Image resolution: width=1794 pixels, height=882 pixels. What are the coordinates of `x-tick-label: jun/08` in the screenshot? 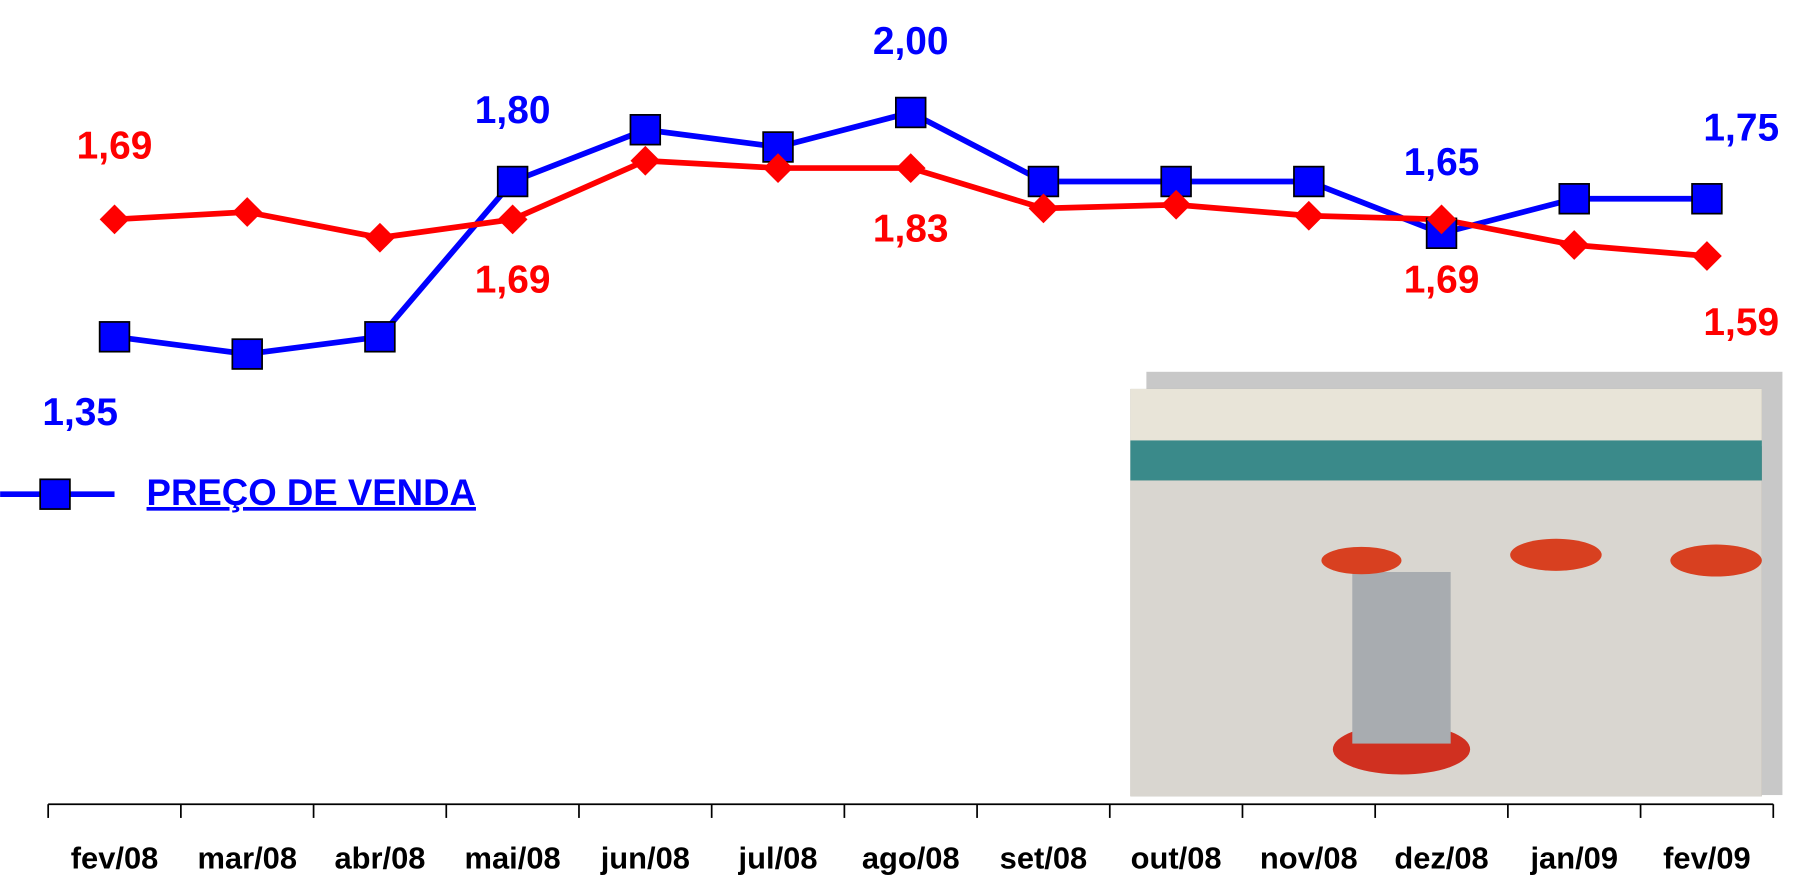 It's located at (645, 857).